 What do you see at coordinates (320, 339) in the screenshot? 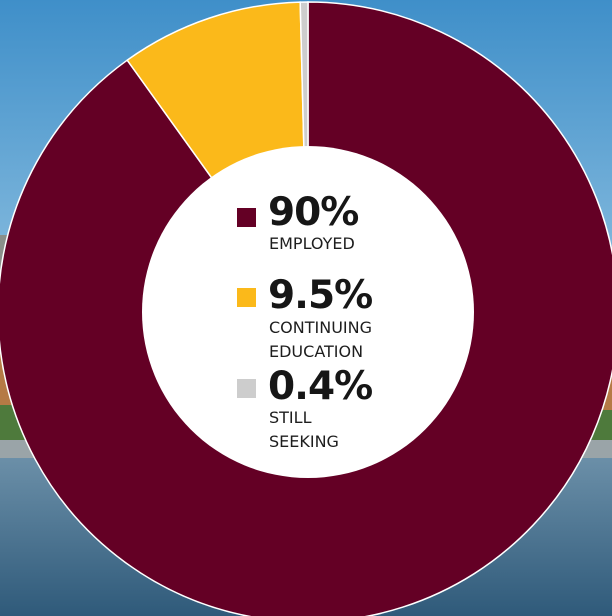
I see `legend-label-continuing-education: CONTINUING EDUCATION` at bounding box center [320, 339].